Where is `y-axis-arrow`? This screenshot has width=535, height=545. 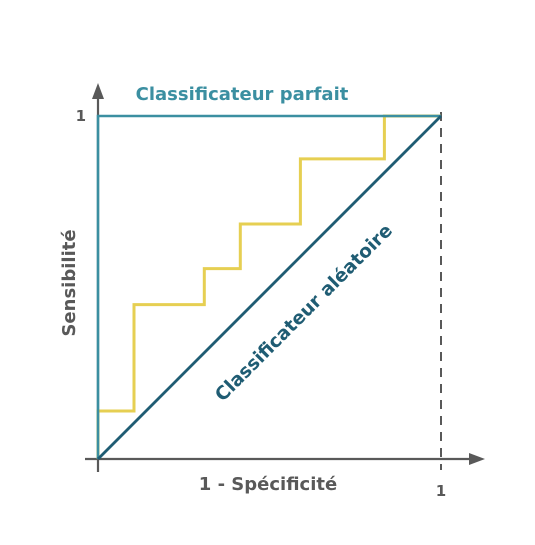
y-axis-arrow is located at coordinates (98, 91).